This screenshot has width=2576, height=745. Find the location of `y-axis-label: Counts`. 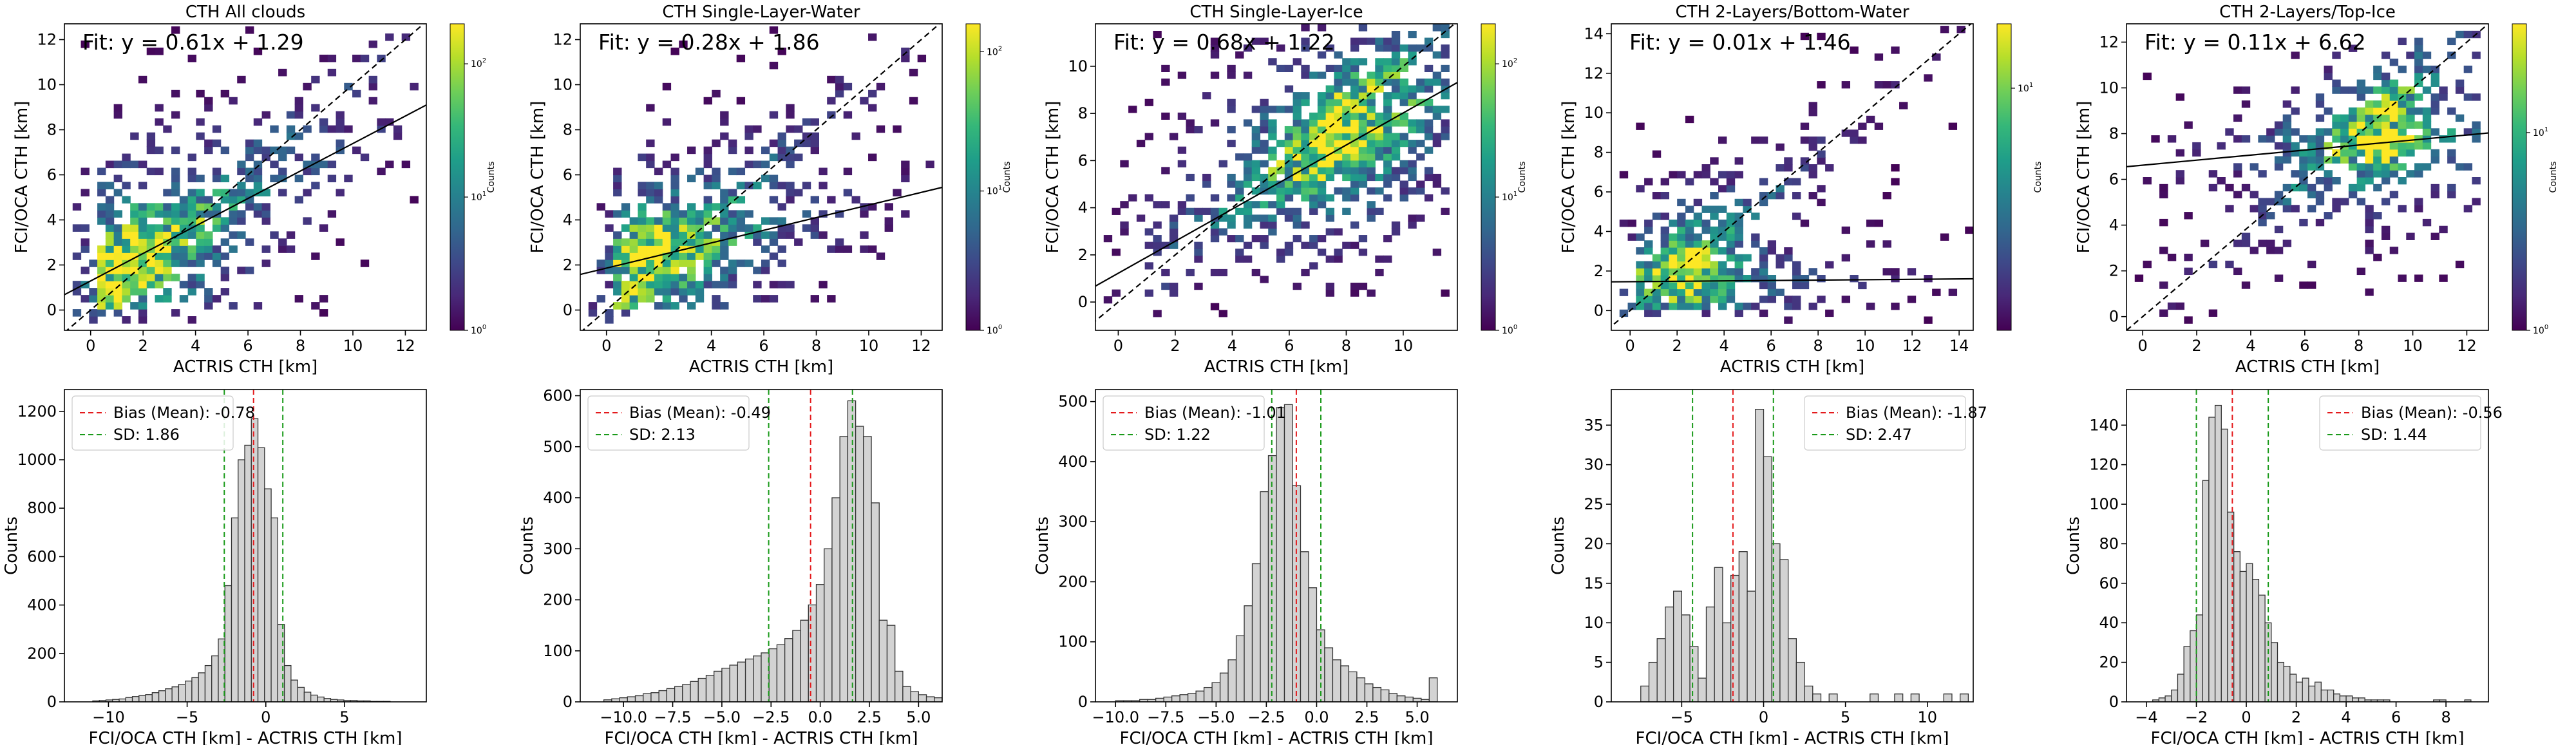

y-axis-label: Counts is located at coordinates (1042, 546).